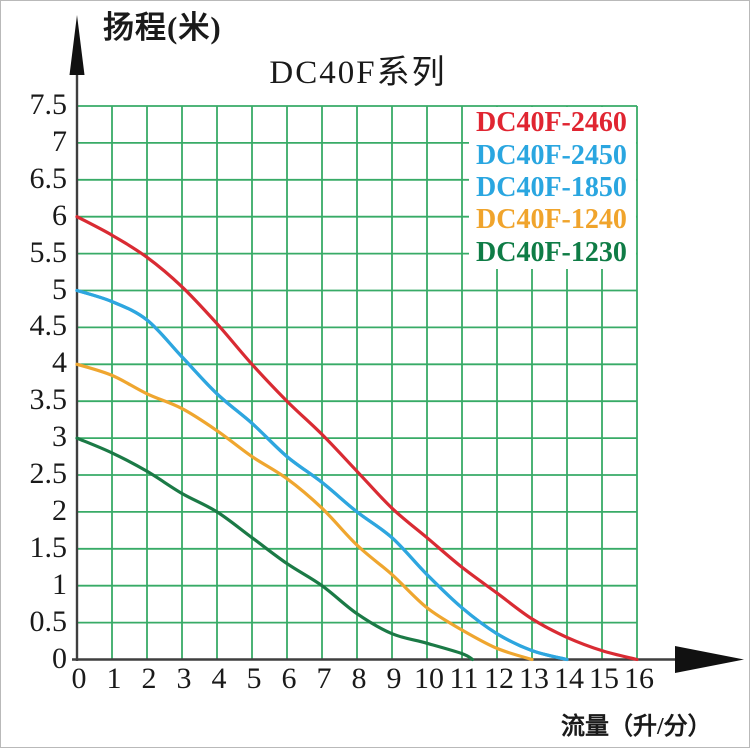 This screenshot has height=748, width=750. Describe the element at coordinates (79, 678) in the screenshot. I see `x-tick-label-0: 0` at that location.